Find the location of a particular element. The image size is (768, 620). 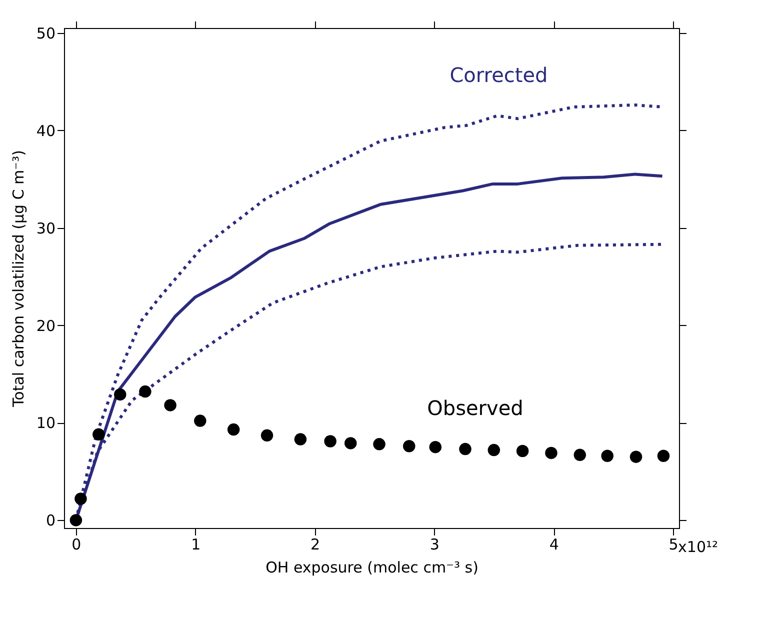

y-tick-label: 30 is located at coordinates (46, 228).